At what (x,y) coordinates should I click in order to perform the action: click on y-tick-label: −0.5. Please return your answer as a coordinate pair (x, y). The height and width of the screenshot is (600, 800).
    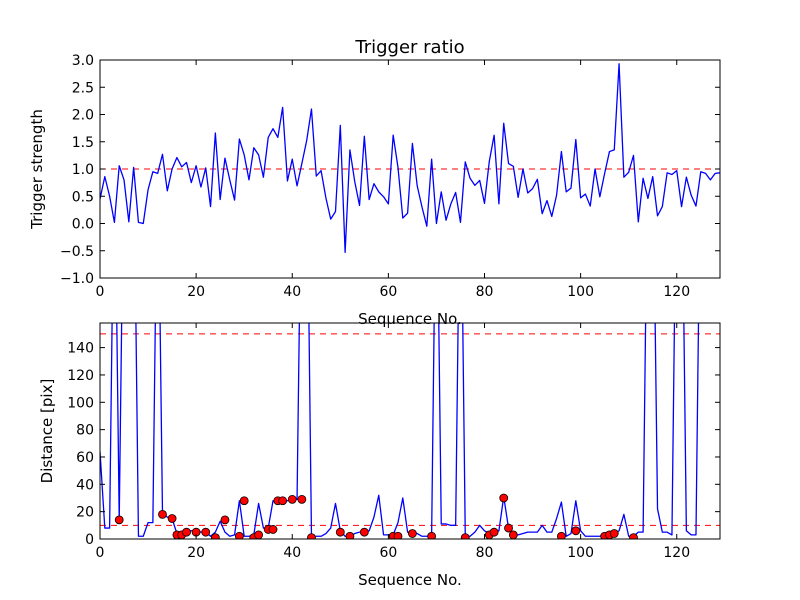
    Looking at the image, I should click on (77, 252).